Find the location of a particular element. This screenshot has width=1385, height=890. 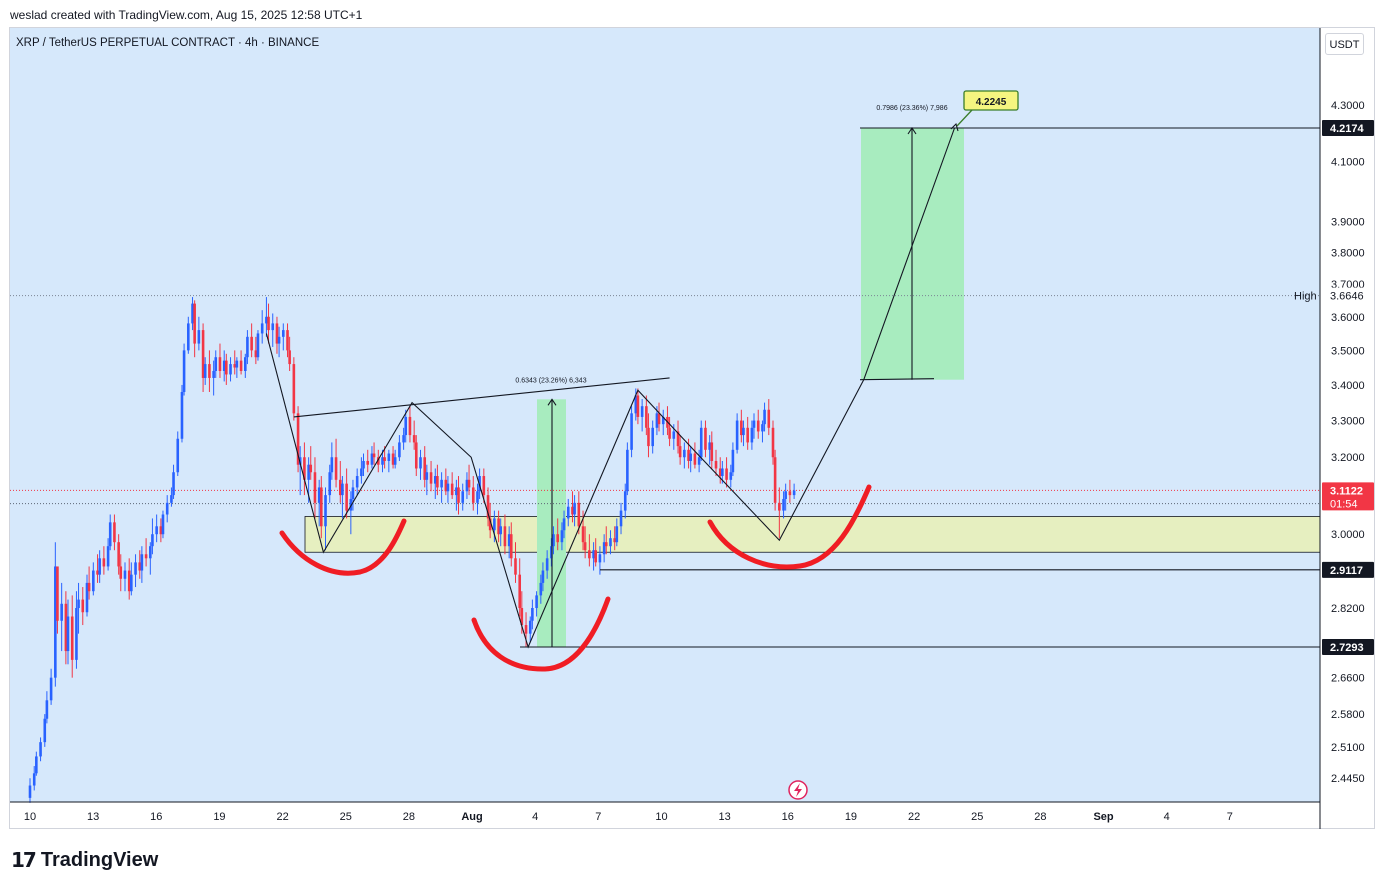

currency-button: USDT is located at coordinates (1344, 44).